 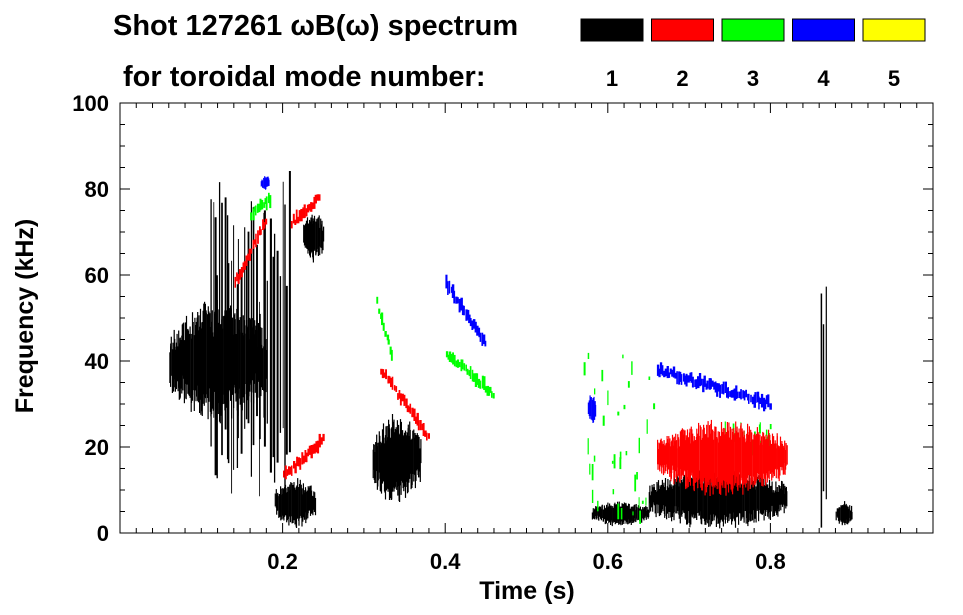 What do you see at coordinates (445, 561) in the screenshot?
I see `x-tick-label: 0.4` at bounding box center [445, 561].